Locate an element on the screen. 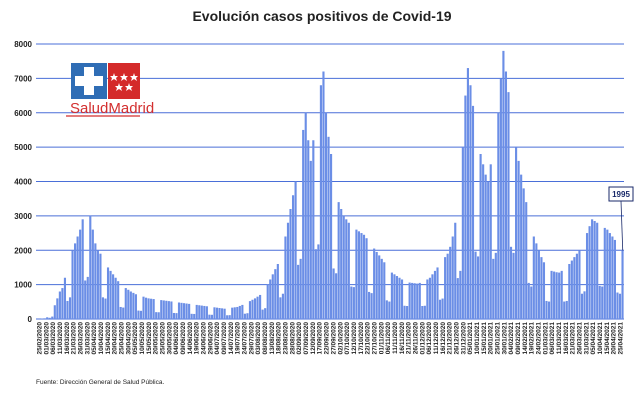 The width and height of the screenshot is (644, 404). y-tick-label: 8000 is located at coordinates (23, 44).